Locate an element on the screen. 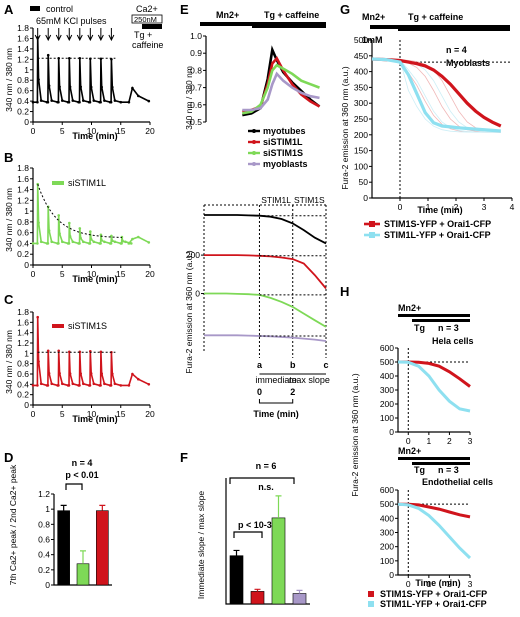 The width and height of the screenshot is (520, 617). legend-marker-control is located at coordinates (35, 8).